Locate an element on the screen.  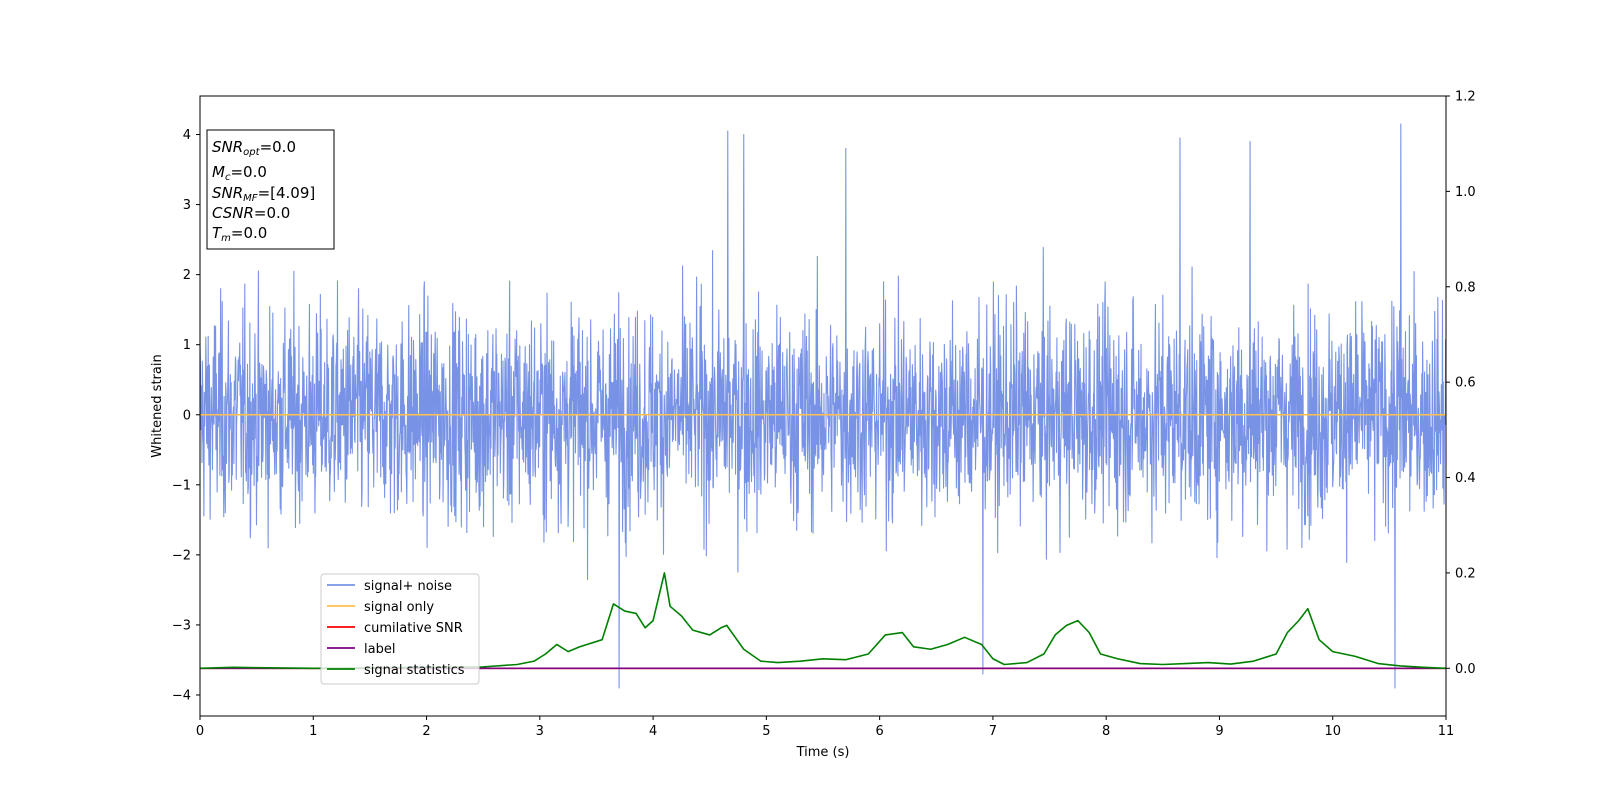
legend-frame is located at coordinates (400, 629).